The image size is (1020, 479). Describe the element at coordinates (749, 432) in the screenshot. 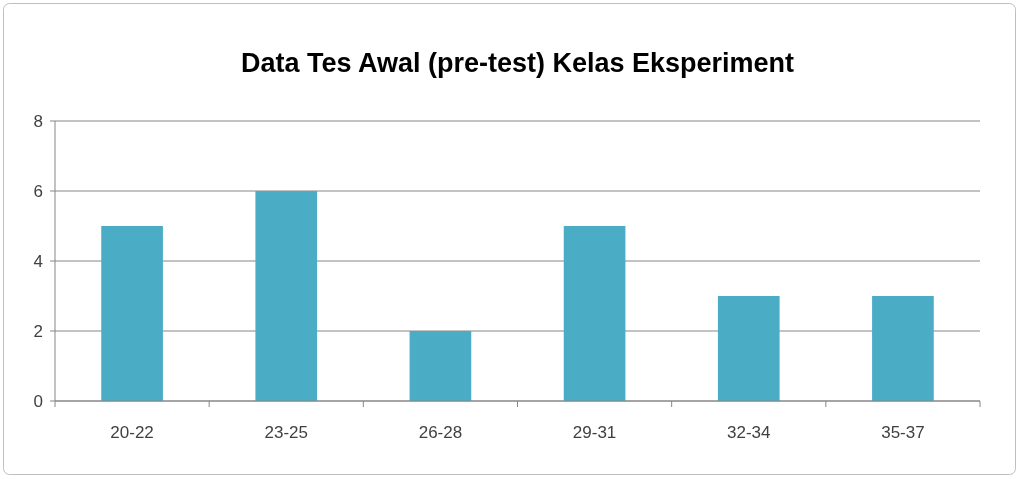

I see `x-tick-label: 32-34` at that location.